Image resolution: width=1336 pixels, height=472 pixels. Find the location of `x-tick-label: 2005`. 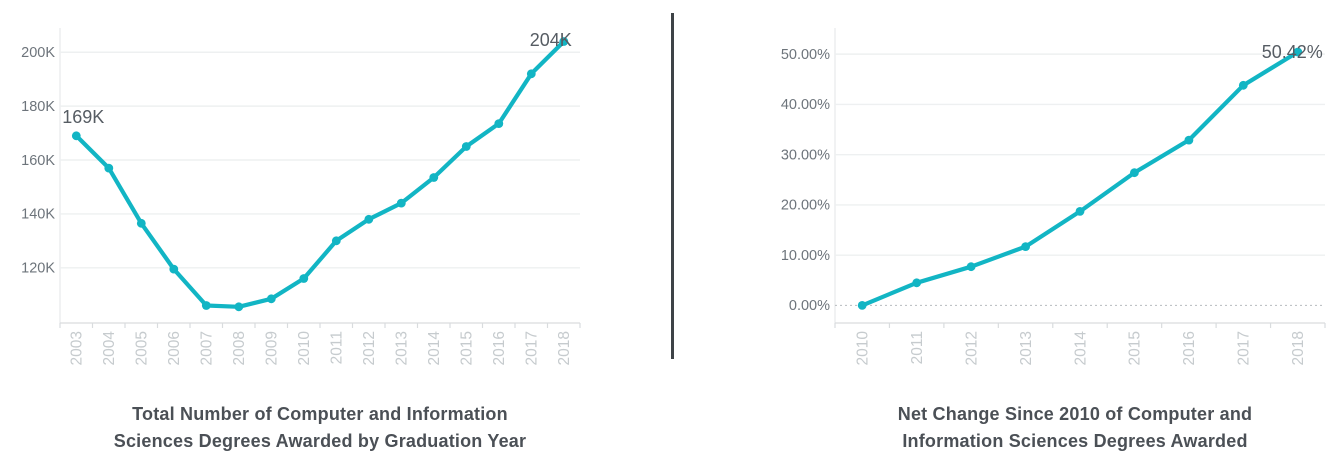

x-tick-label: 2005 is located at coordinates (142, 348).